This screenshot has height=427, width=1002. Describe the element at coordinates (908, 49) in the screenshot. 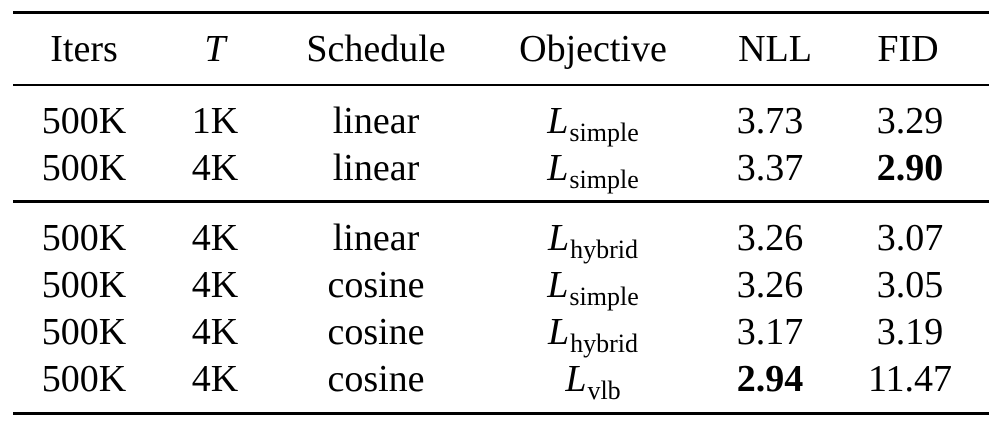

I see `header-fid: FID` at that location.